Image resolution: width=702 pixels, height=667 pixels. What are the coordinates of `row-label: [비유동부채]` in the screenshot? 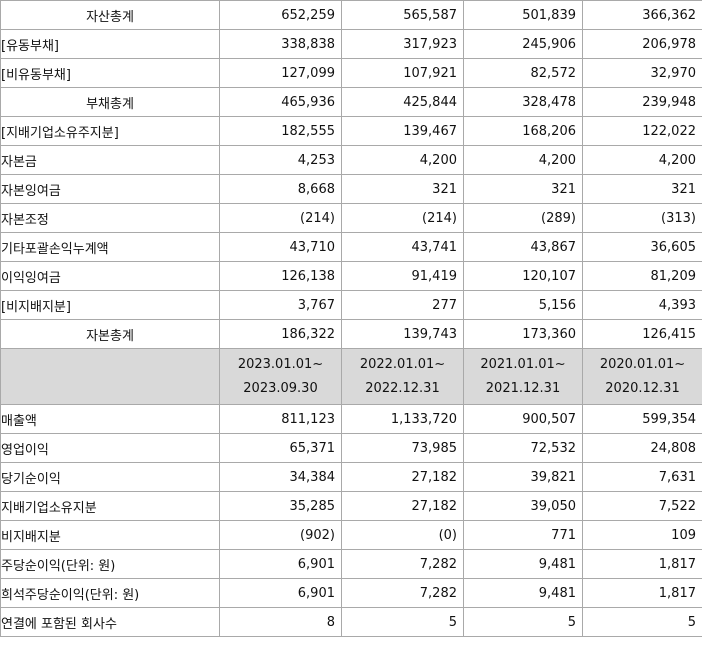 It's located at (110, 73).